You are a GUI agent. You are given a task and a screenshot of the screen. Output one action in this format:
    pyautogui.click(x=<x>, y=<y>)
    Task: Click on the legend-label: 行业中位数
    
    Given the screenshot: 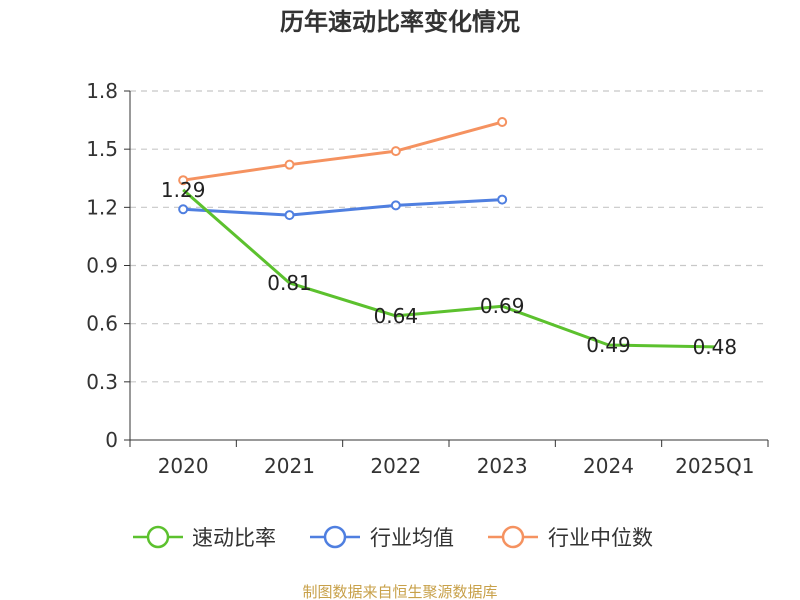 What is the action you would take?
    pyautogui.click(x=600, y=538)
    